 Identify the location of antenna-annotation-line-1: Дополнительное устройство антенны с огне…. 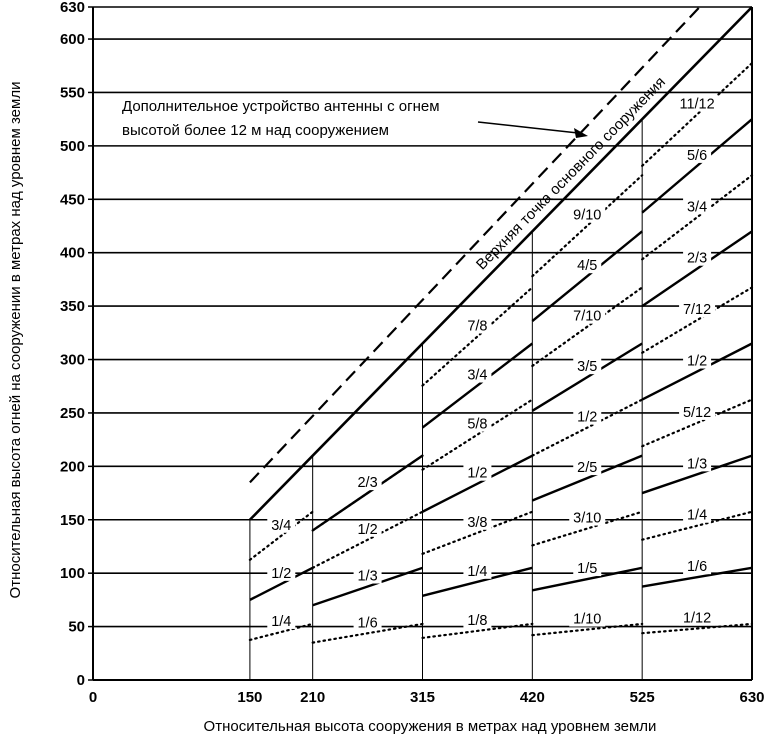
(281, 106).